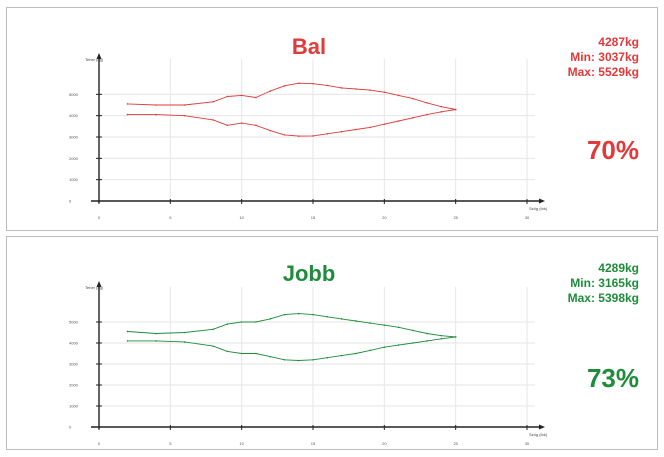  Describe the element at coordinates (94, 59) in the screenshot. I see `y-axis-label: Teher (kg)` at that location.